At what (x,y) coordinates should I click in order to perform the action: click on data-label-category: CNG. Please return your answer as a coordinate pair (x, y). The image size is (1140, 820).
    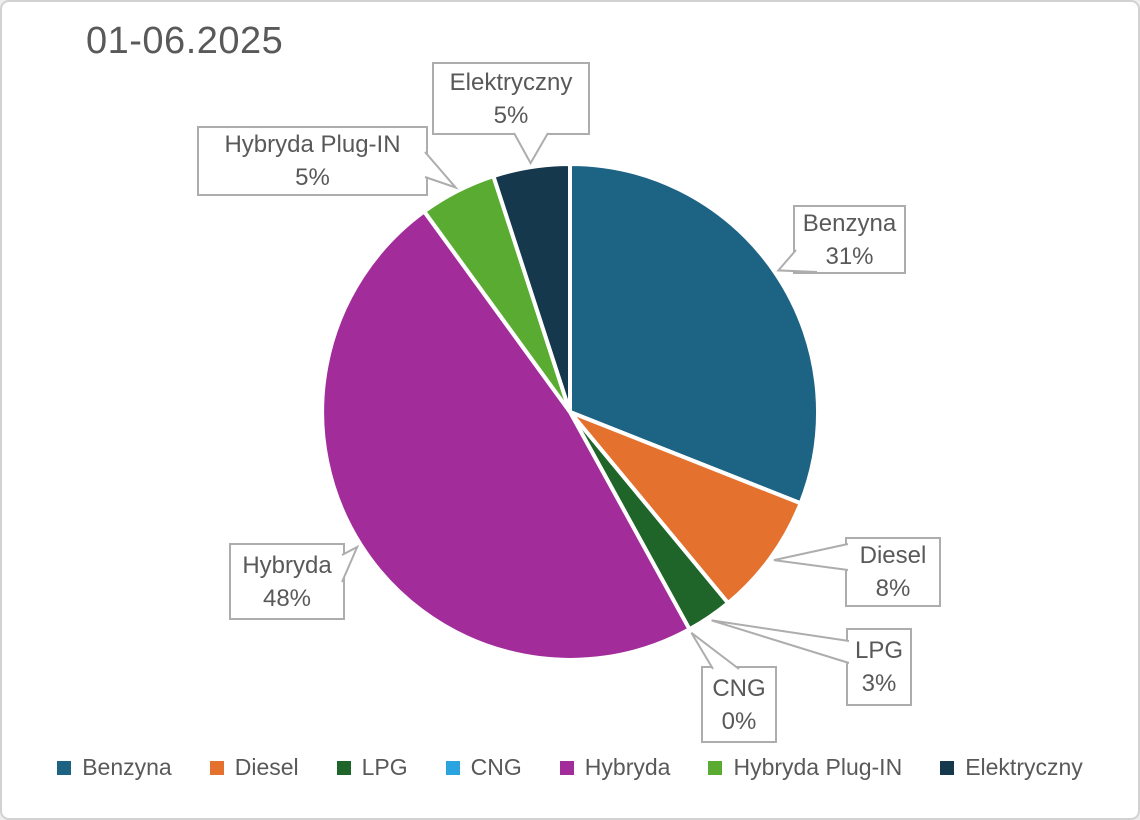
    Looking at the image, I should click on (739, 688).